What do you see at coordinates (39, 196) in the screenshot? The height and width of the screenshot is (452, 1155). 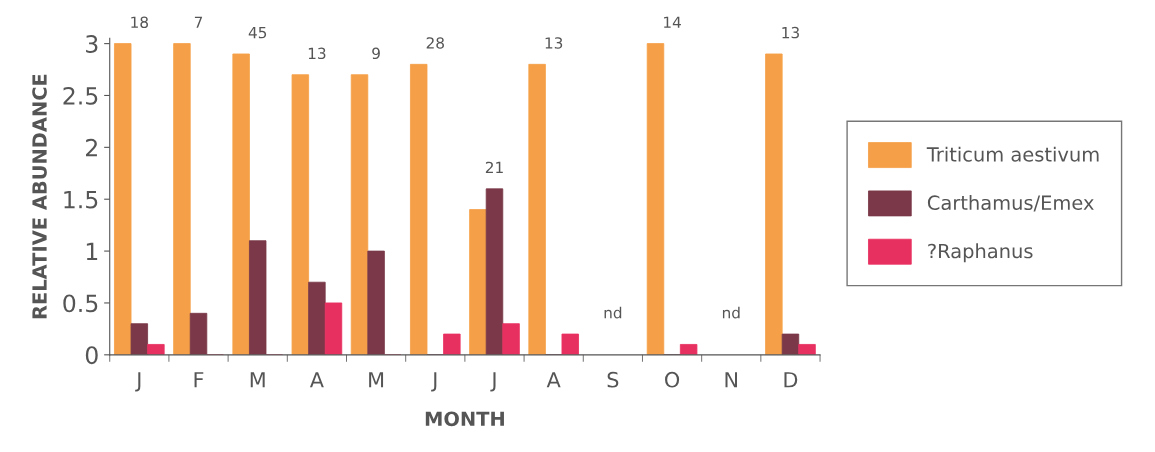 I see `y-axis-title: RELATIVE ABUNDANCE` at bounding box center [39, 196].